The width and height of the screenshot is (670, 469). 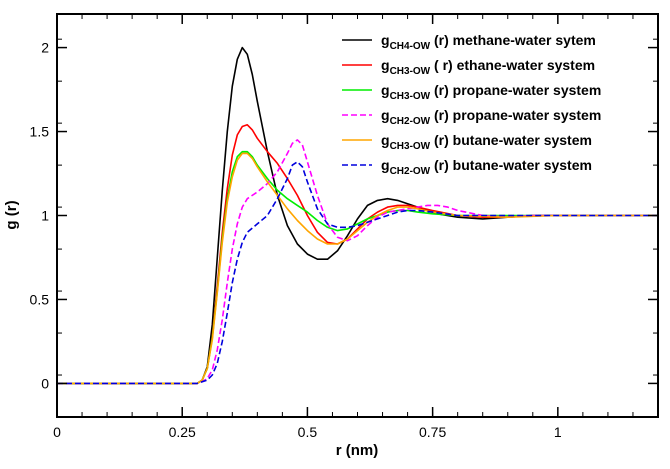 What do you see at coordinates (40, 132) in the screenshot?
I see `y-tick-label: 1.5` at bounding box center [40, 132].